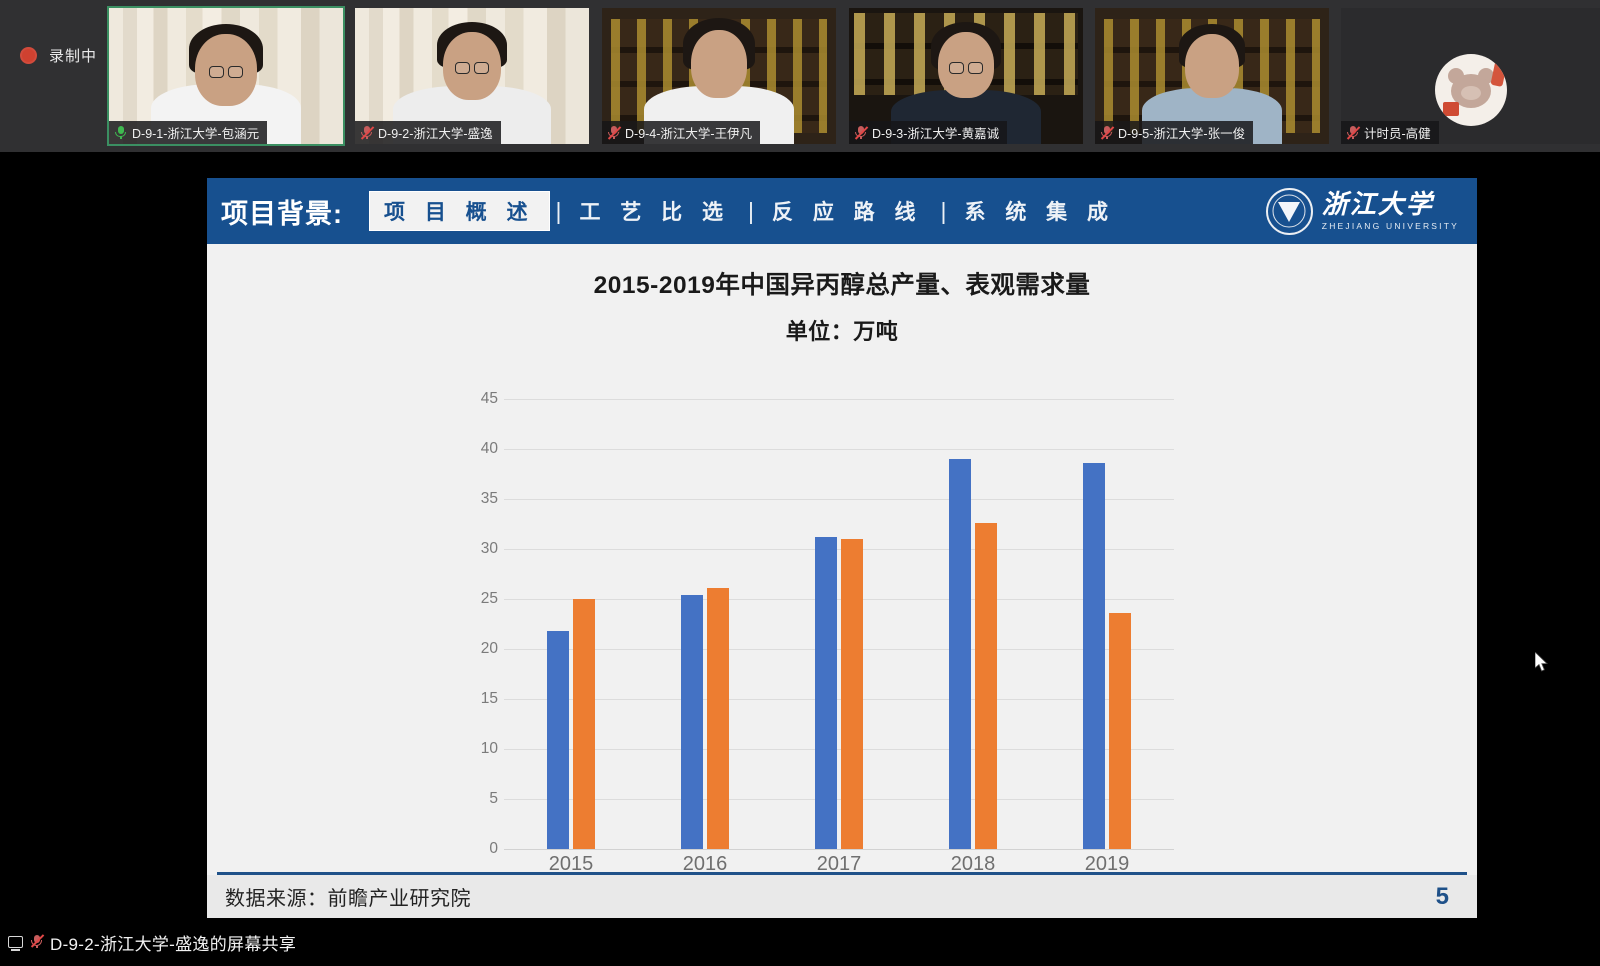 This screenshot has width=1600, height=966. What do you see at coordinates (435, 134) in the screenshot?
I see `participant-name-2: D-9-2-浙江大学-盛逸` at bounding box center [435, 134].